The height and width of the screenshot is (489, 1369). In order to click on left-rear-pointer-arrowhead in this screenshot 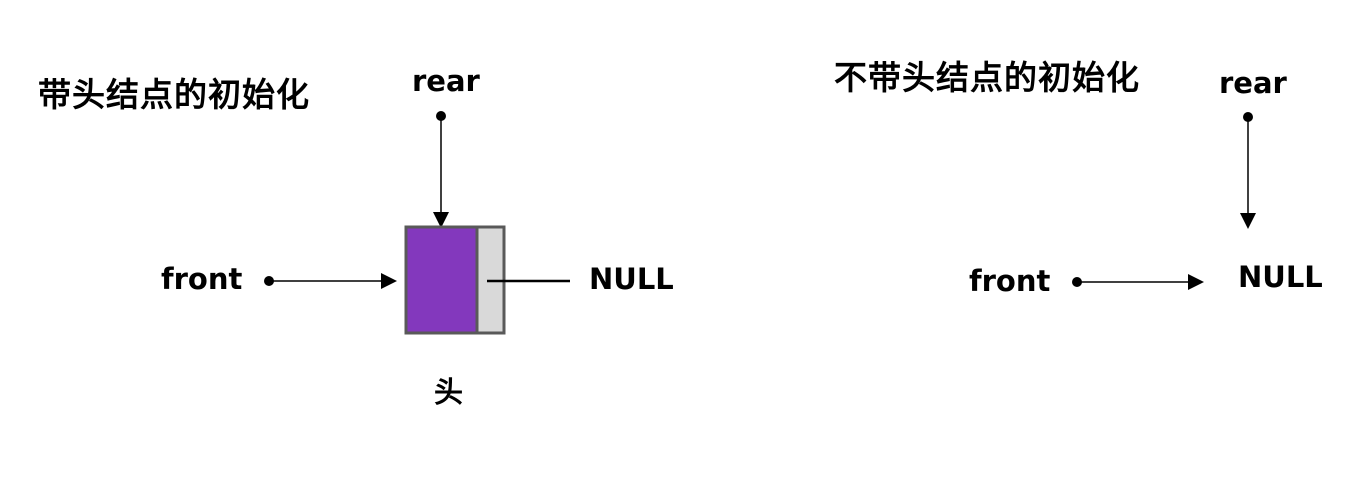, I will do `click(441, 220)`.